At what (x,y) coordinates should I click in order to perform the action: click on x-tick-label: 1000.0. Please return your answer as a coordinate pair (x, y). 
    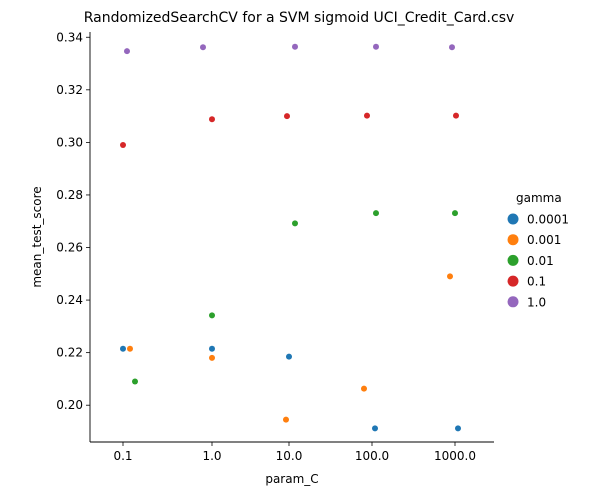
    Looking at the image, I should click on (455, 456).